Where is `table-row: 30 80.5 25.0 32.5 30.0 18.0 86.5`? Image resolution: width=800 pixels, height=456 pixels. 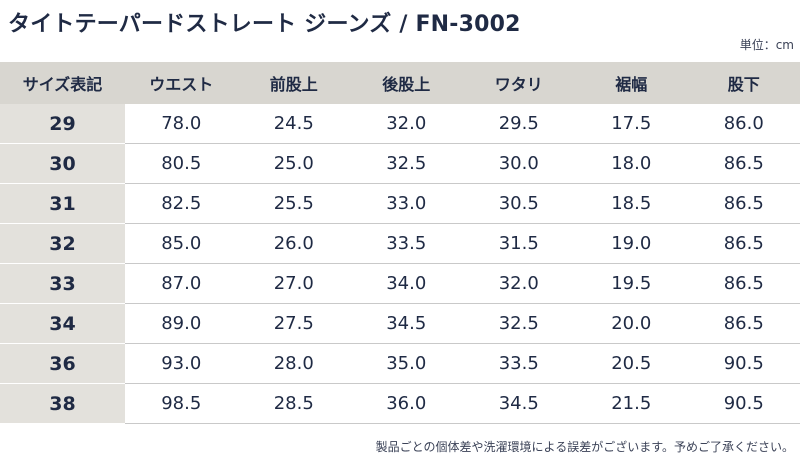
table-row: 30 80.5 25.0 32.5 30.0 18.0 86.5 is located at coordinates (400, 163).